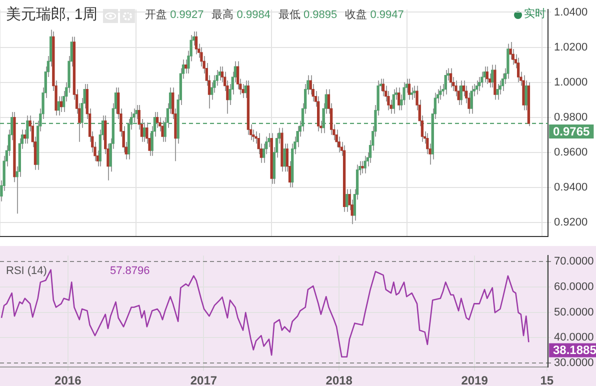 The height and width of the screenshot is (386, 596). What do you see at coordinates (547, 380) in the screenshot?
I see `x-tick-label: 15` at bounding box center [547, 380].